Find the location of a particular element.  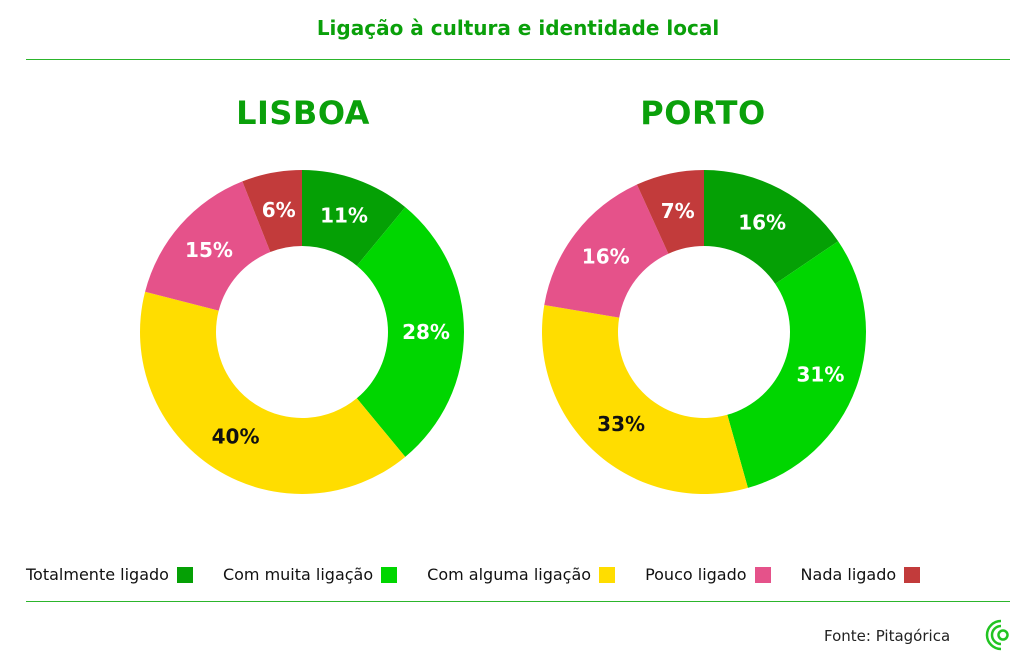

legend-item: Pouco ligado is located at coordinates (708, 574).